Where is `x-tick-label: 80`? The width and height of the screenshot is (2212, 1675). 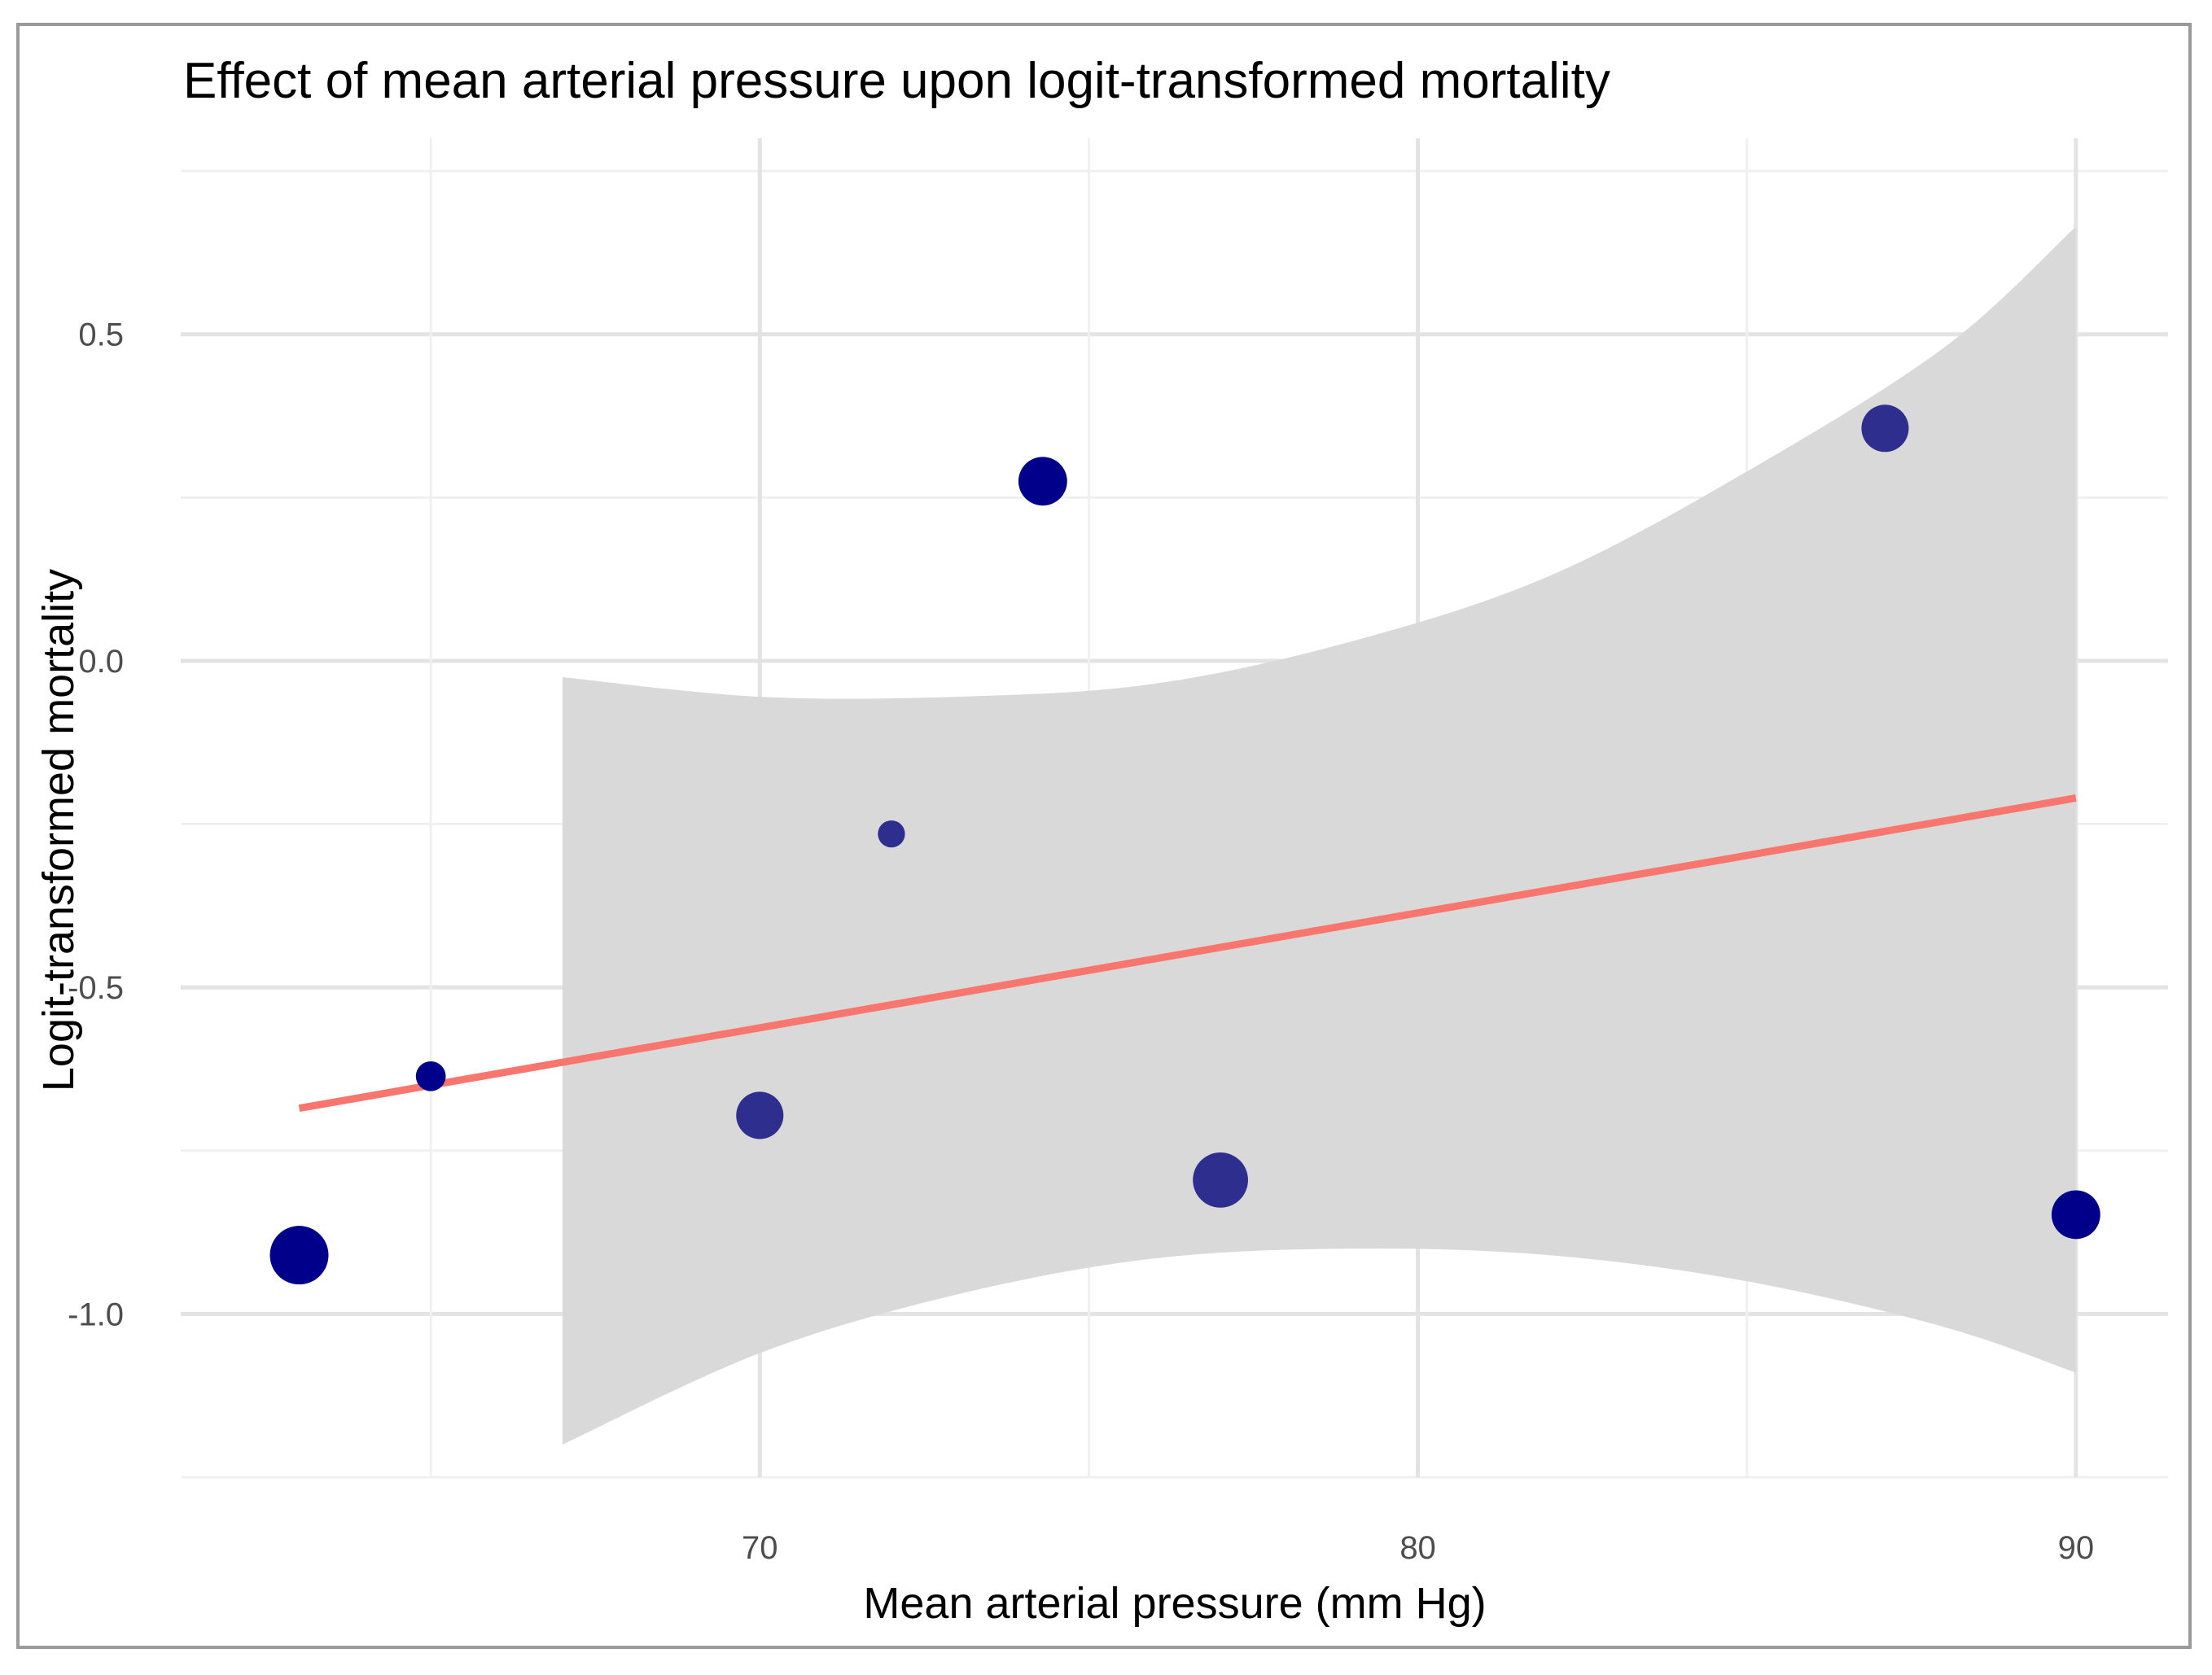
x-tick-label: 80 is located at coordinates (1417, 1548).